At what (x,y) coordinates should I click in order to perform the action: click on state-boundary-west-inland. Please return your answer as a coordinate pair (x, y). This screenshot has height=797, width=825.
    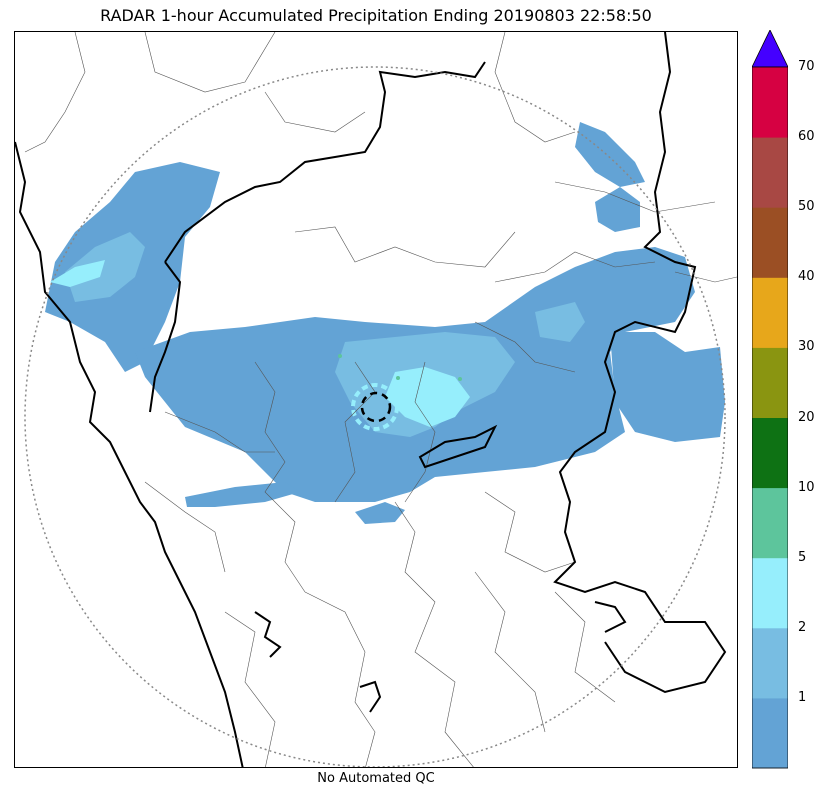
    Looking at the image, I should click on (165, 337).